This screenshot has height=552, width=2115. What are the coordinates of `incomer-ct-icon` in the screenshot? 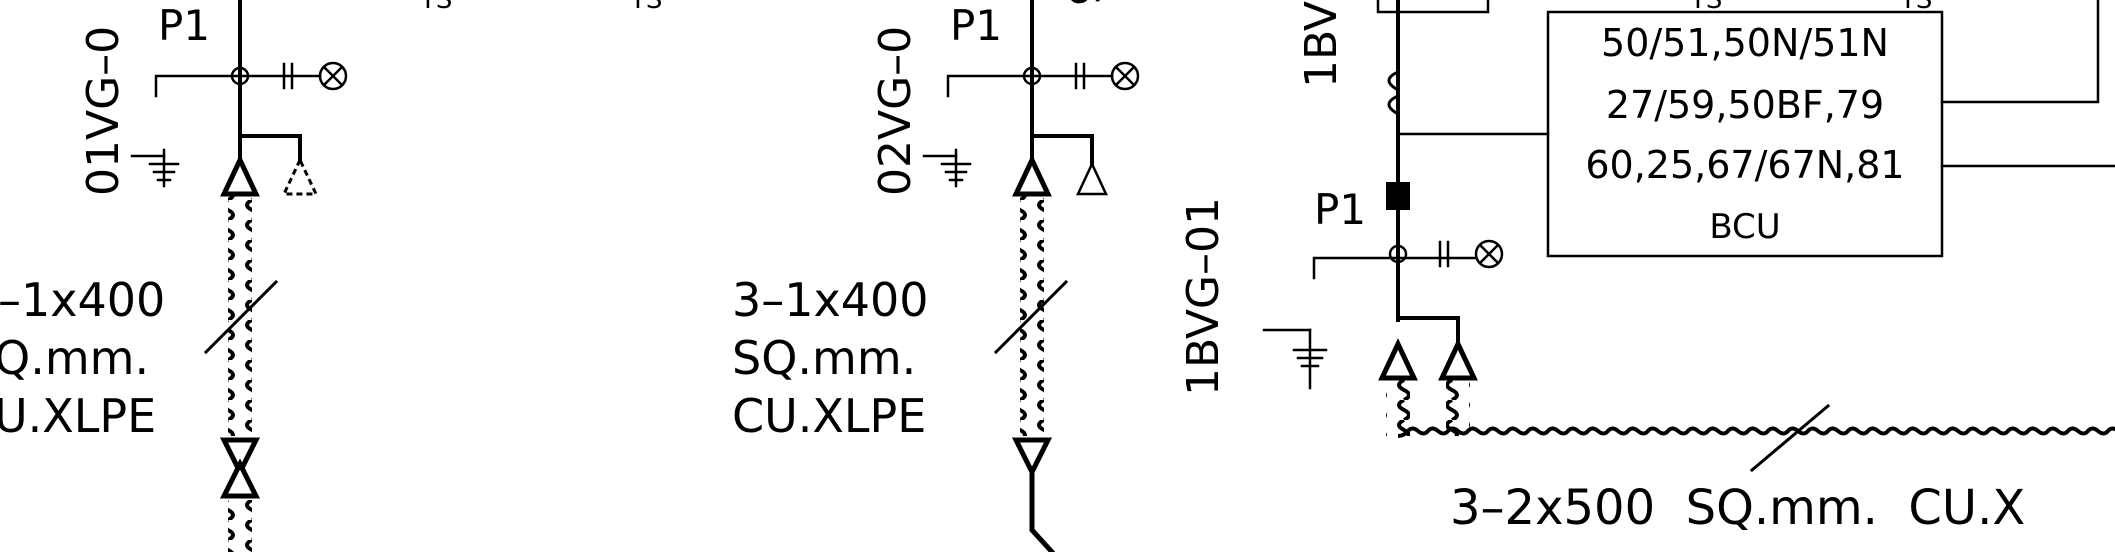 It's located at (1398, 254).